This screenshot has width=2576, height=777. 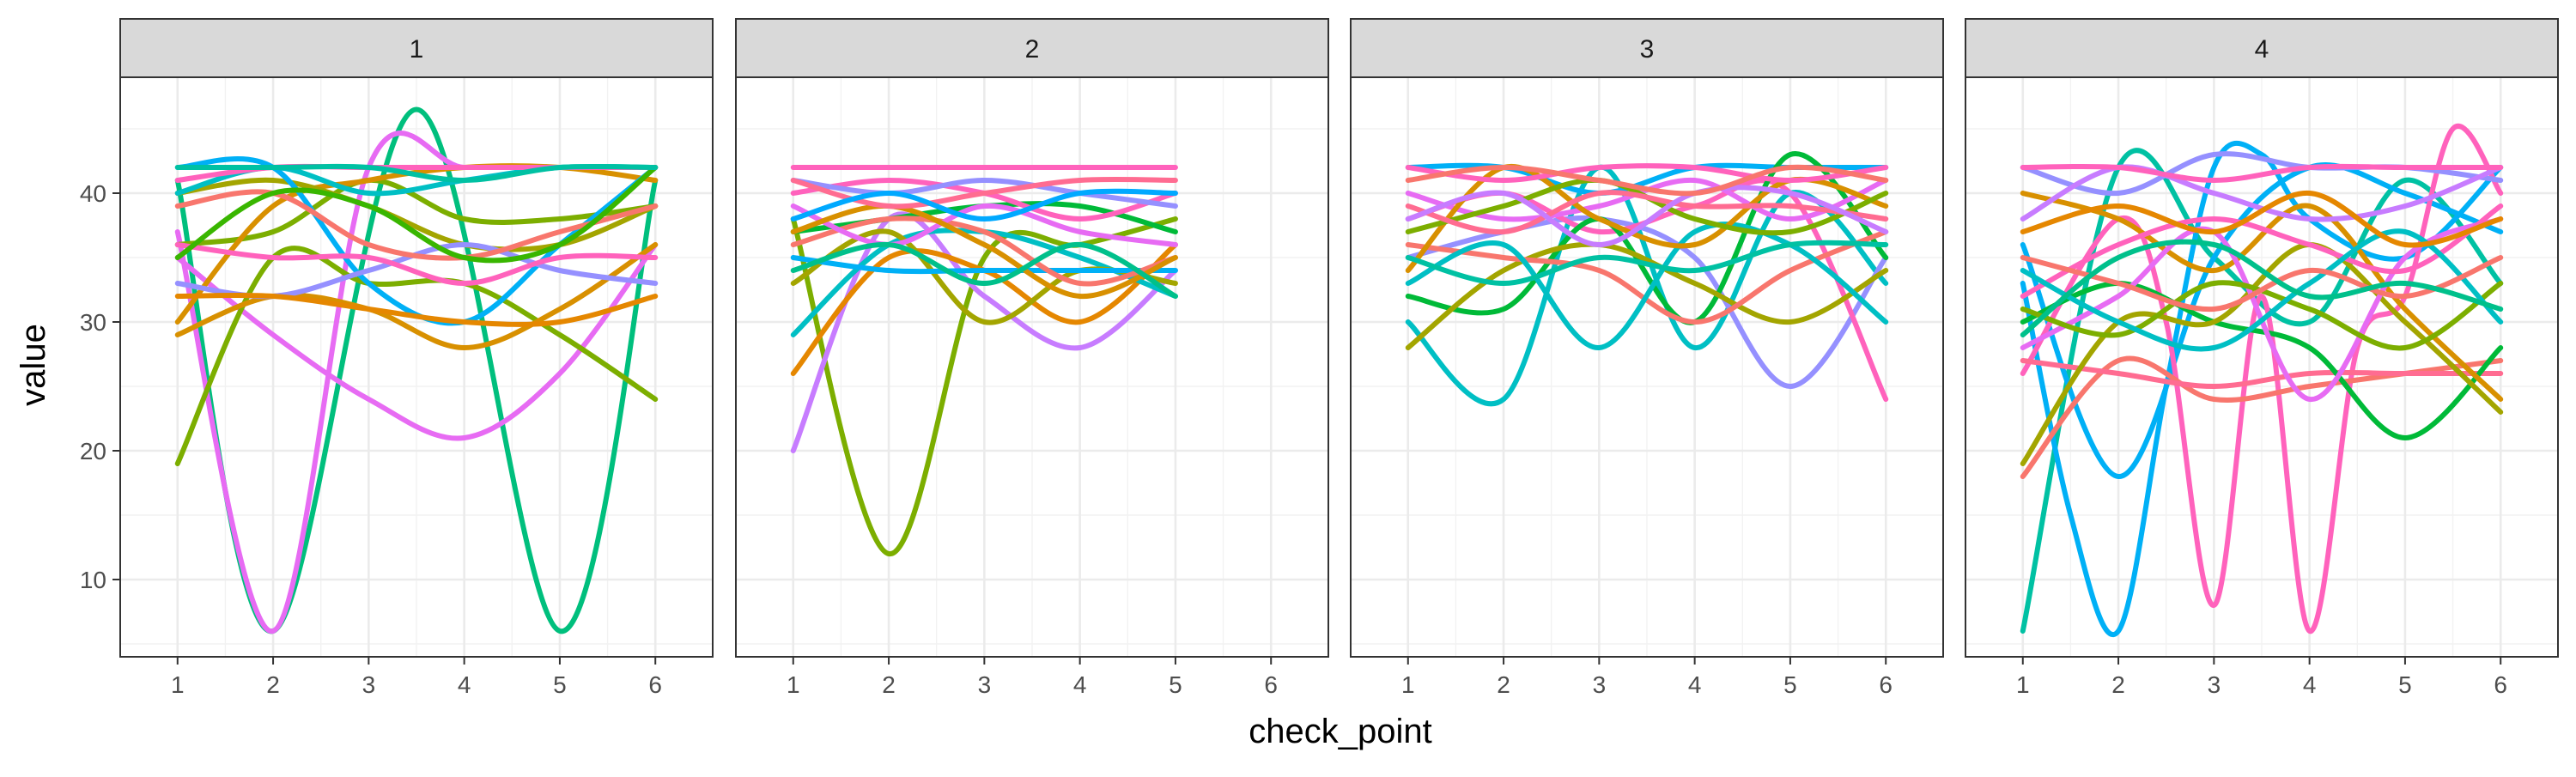 What do you see at coordinates (33, 365) in the screenshot?
I see `y-axis-title: value` at bounding box center [33, 365].